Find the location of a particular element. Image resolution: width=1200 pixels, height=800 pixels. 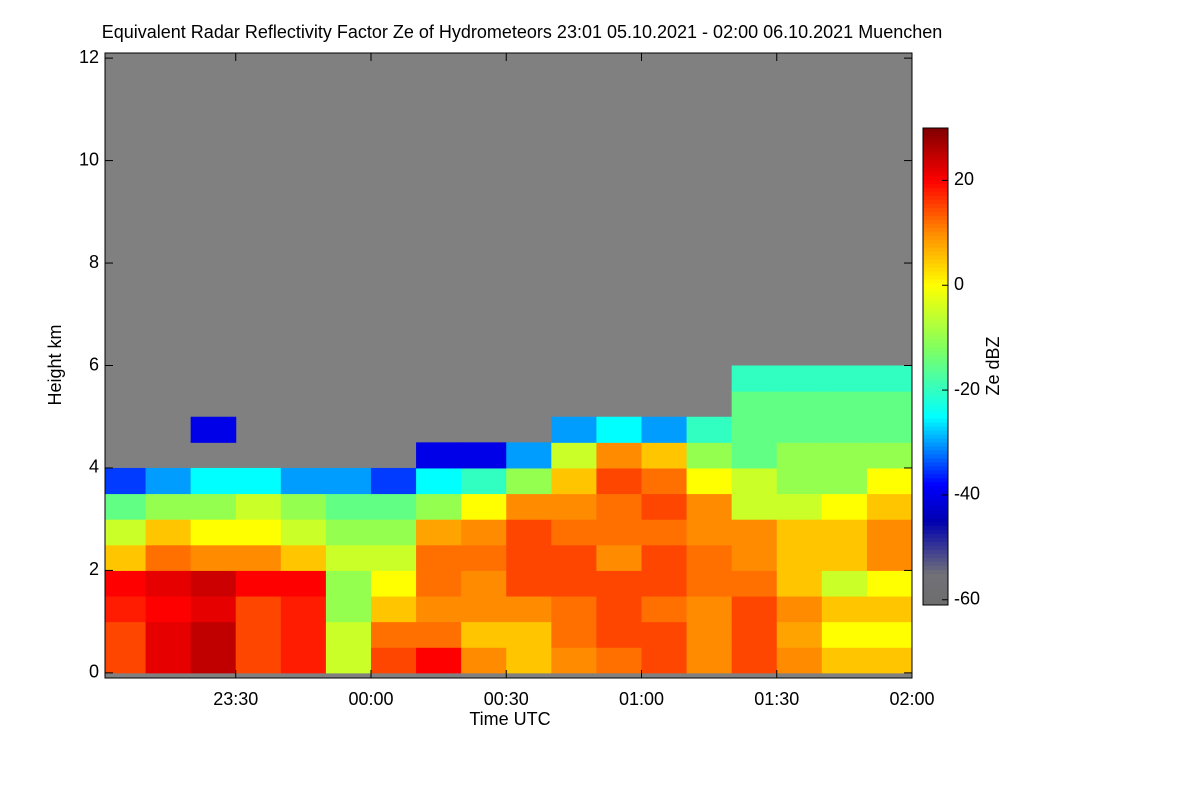

y-tick-label: 10 is located at coordinates (89, 159).